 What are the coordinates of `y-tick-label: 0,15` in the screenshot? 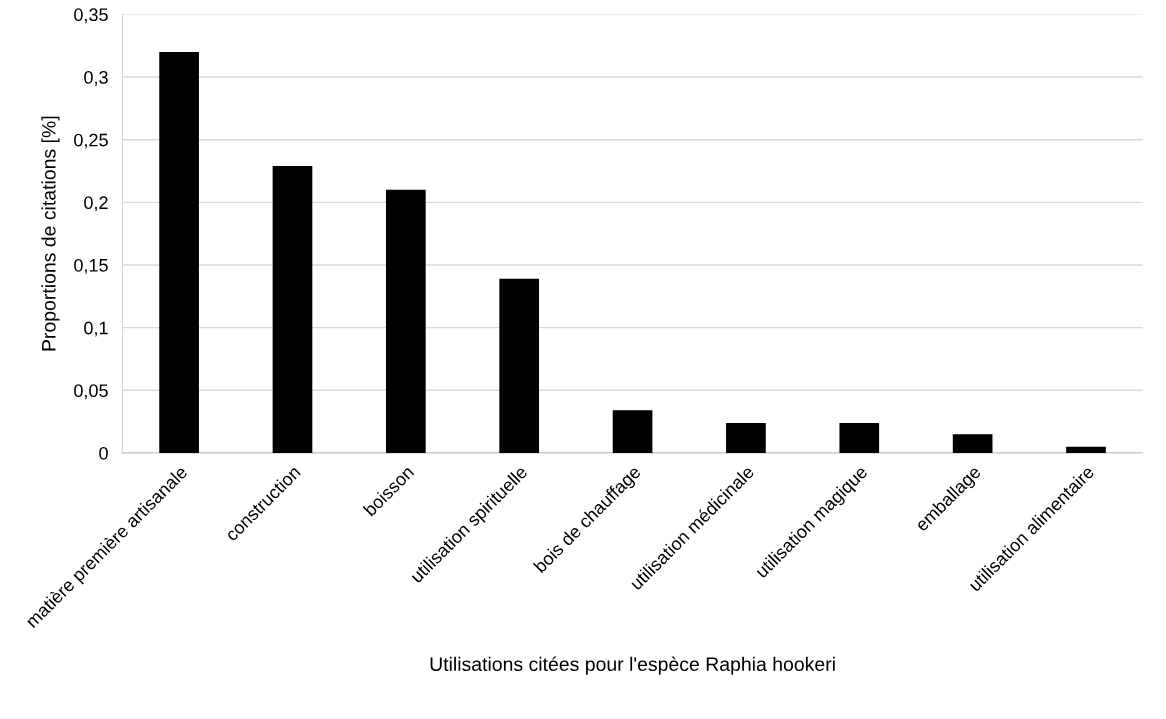 It's located at (91, 266).